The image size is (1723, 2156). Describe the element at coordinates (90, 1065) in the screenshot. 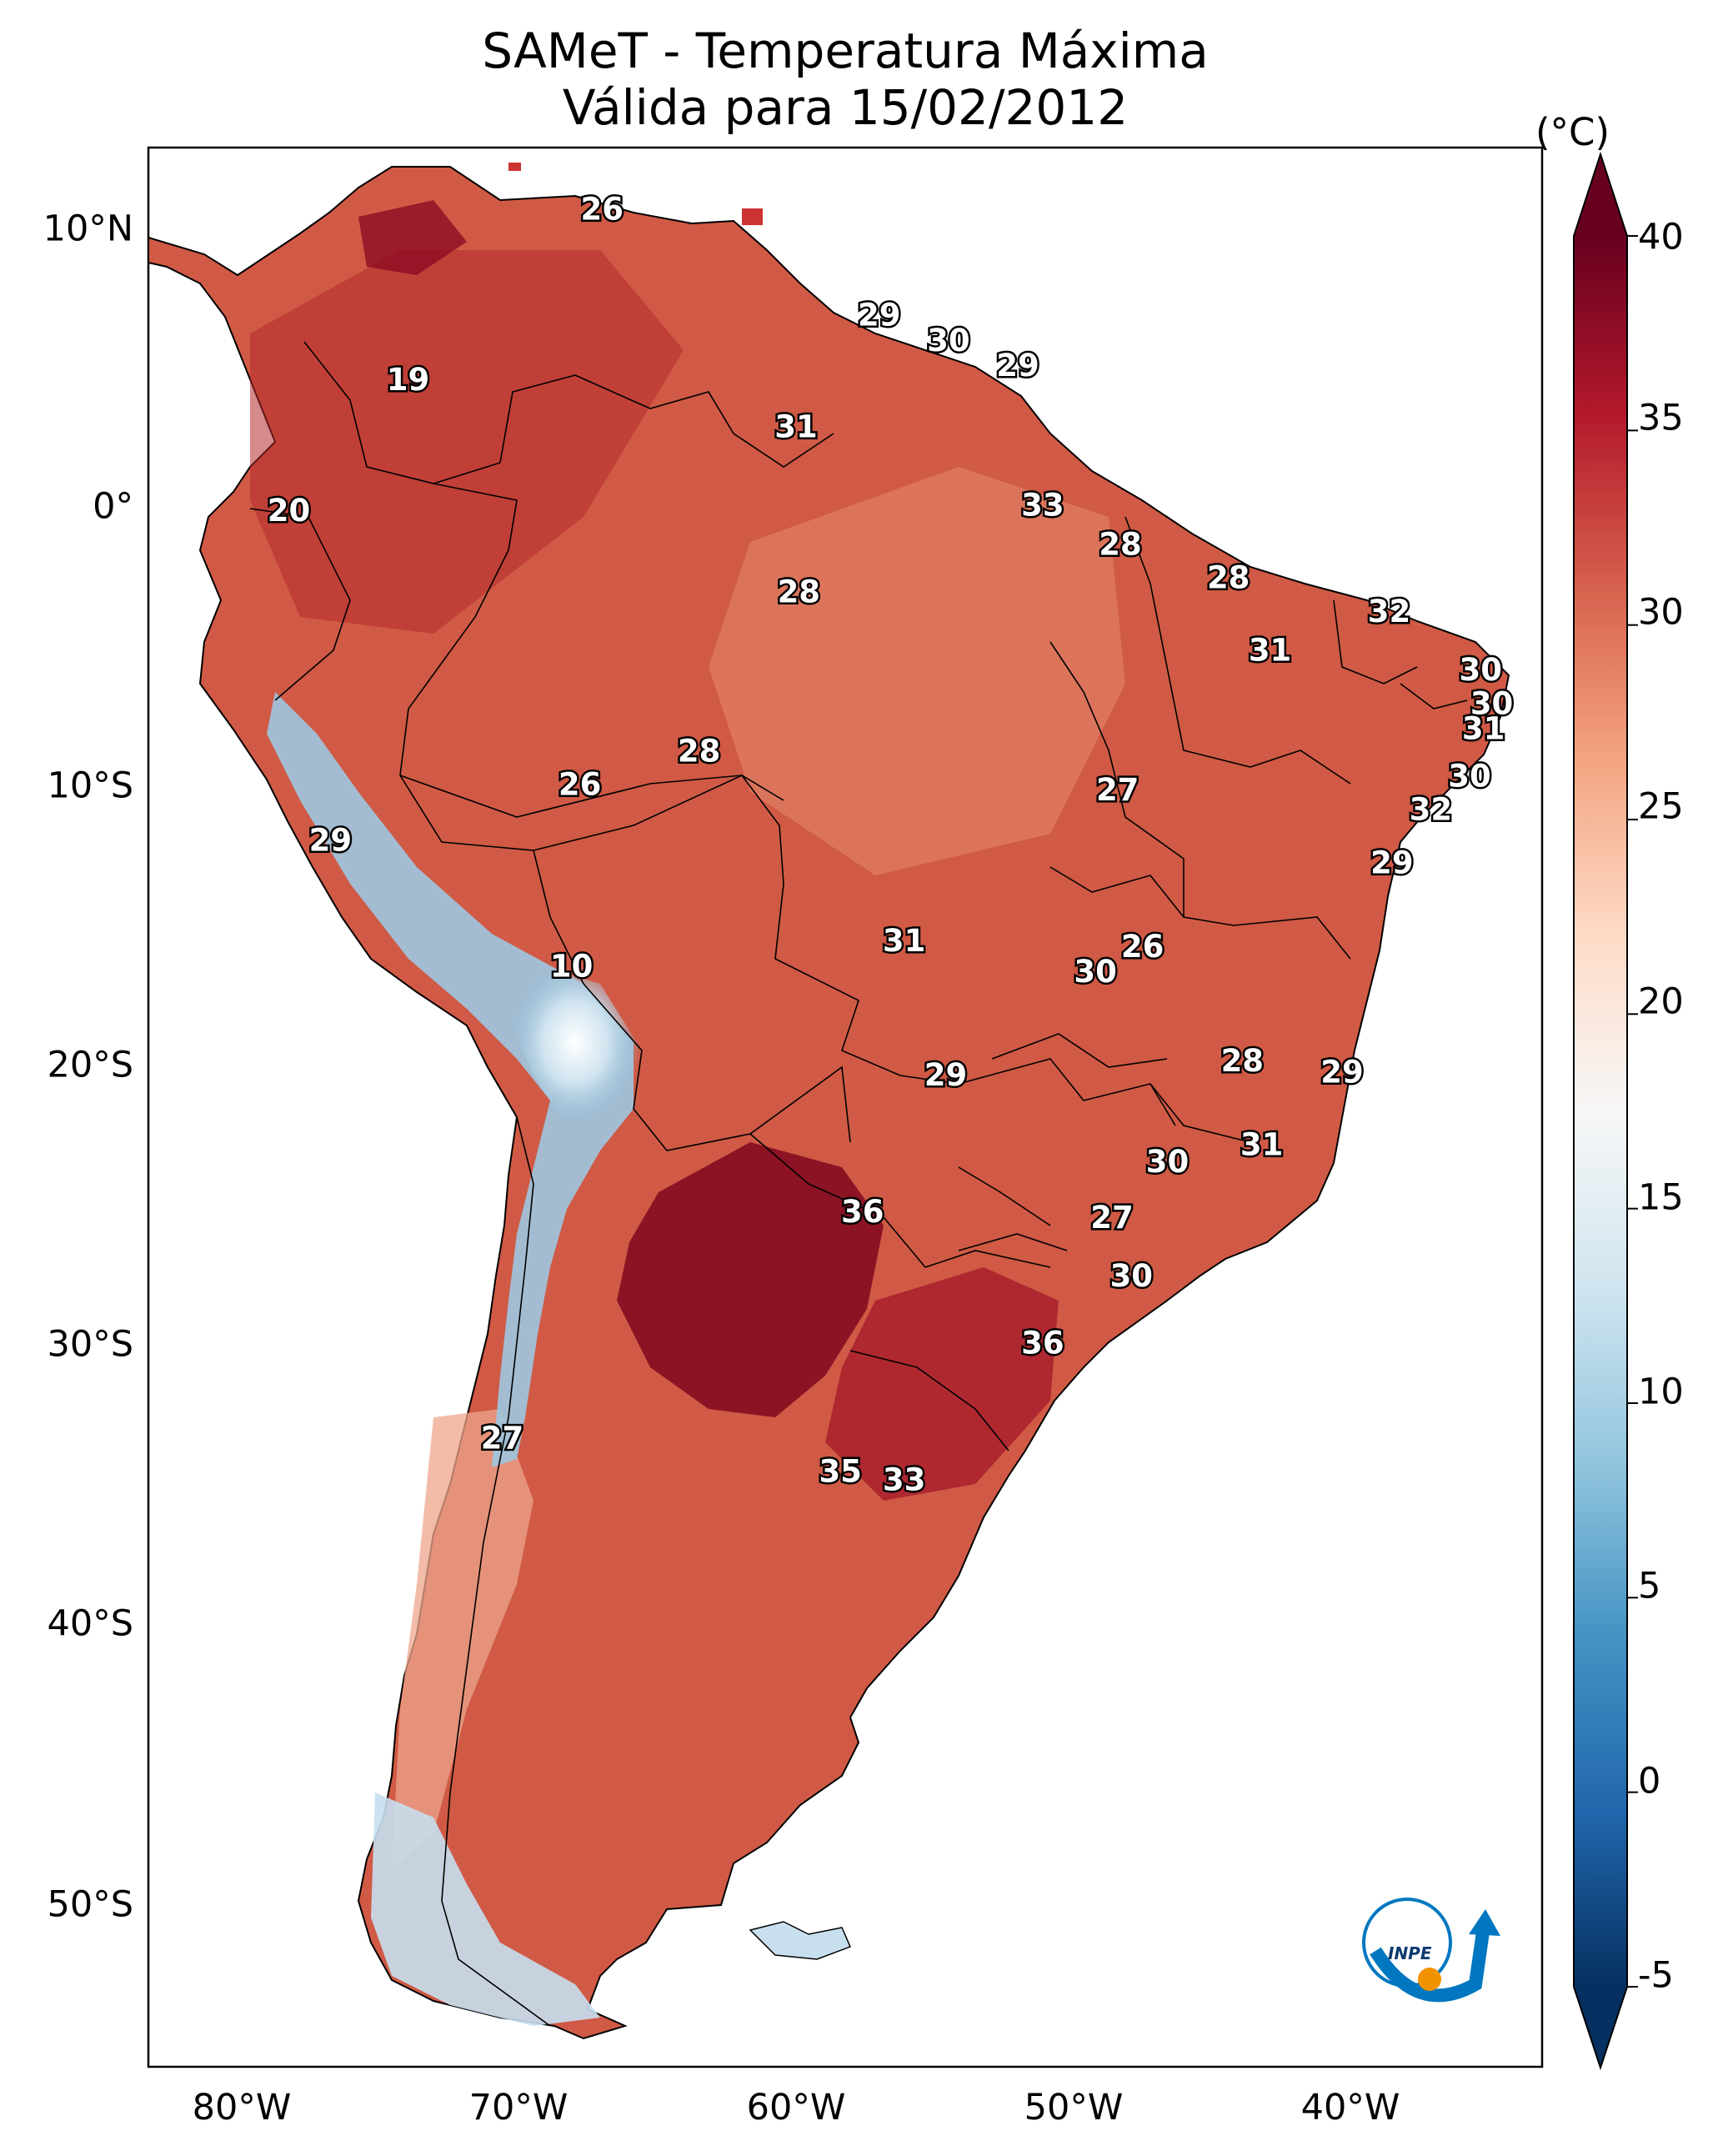

I see `y-tick-label: 20°S` at that location.